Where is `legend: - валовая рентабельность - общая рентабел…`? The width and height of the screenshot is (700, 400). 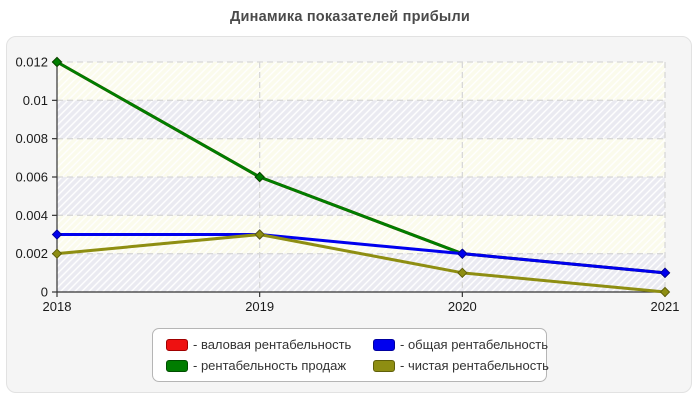
legend: - валовая рентабельность - общая рентабел… is located at coordinates (350, 355).